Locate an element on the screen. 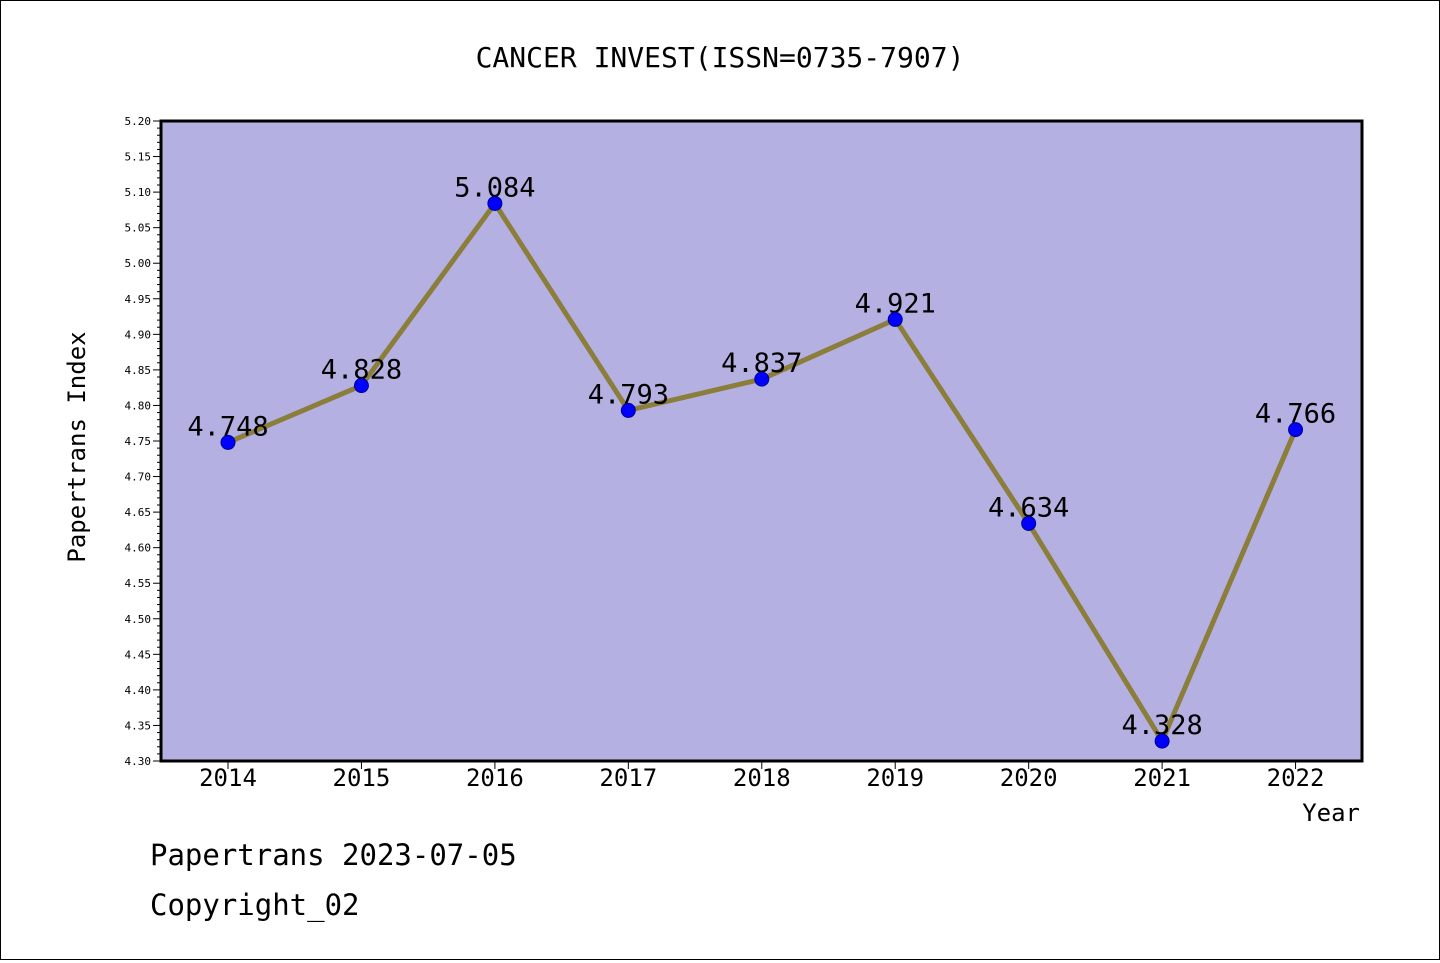 The height and width of the screenshot is (963, 1440). x-axis: 2014 2015 2016 2017 2018 2019 2020 2021 2022 is located at coordinates (761, 776).